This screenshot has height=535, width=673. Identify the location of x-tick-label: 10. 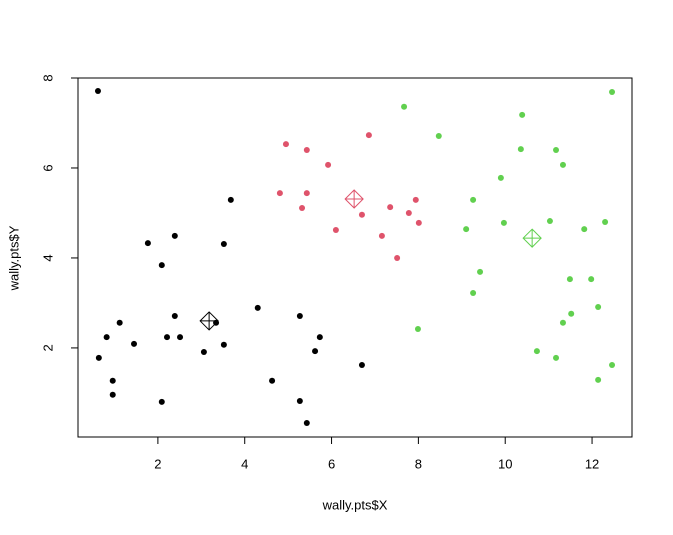
(505, 463).